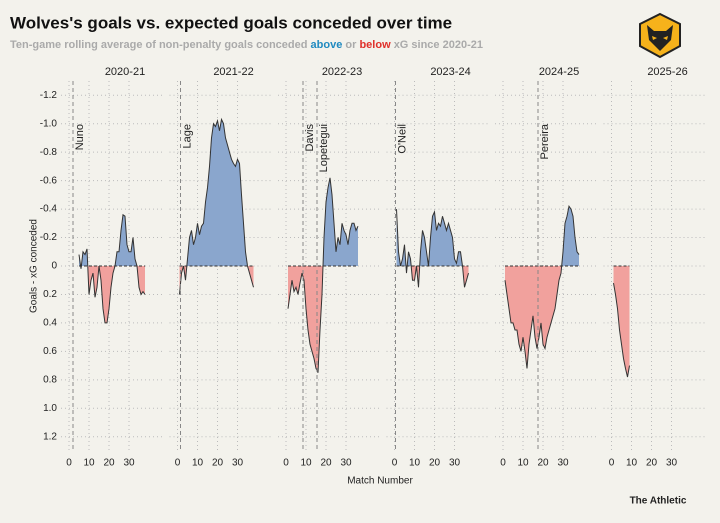 Image resolution: width=720 pixels, height=523 pixels. What do you see at coordinates (667, 72) in the screenshot?
I see `panel-label: 2025-26` at bounding box center [667, 72].